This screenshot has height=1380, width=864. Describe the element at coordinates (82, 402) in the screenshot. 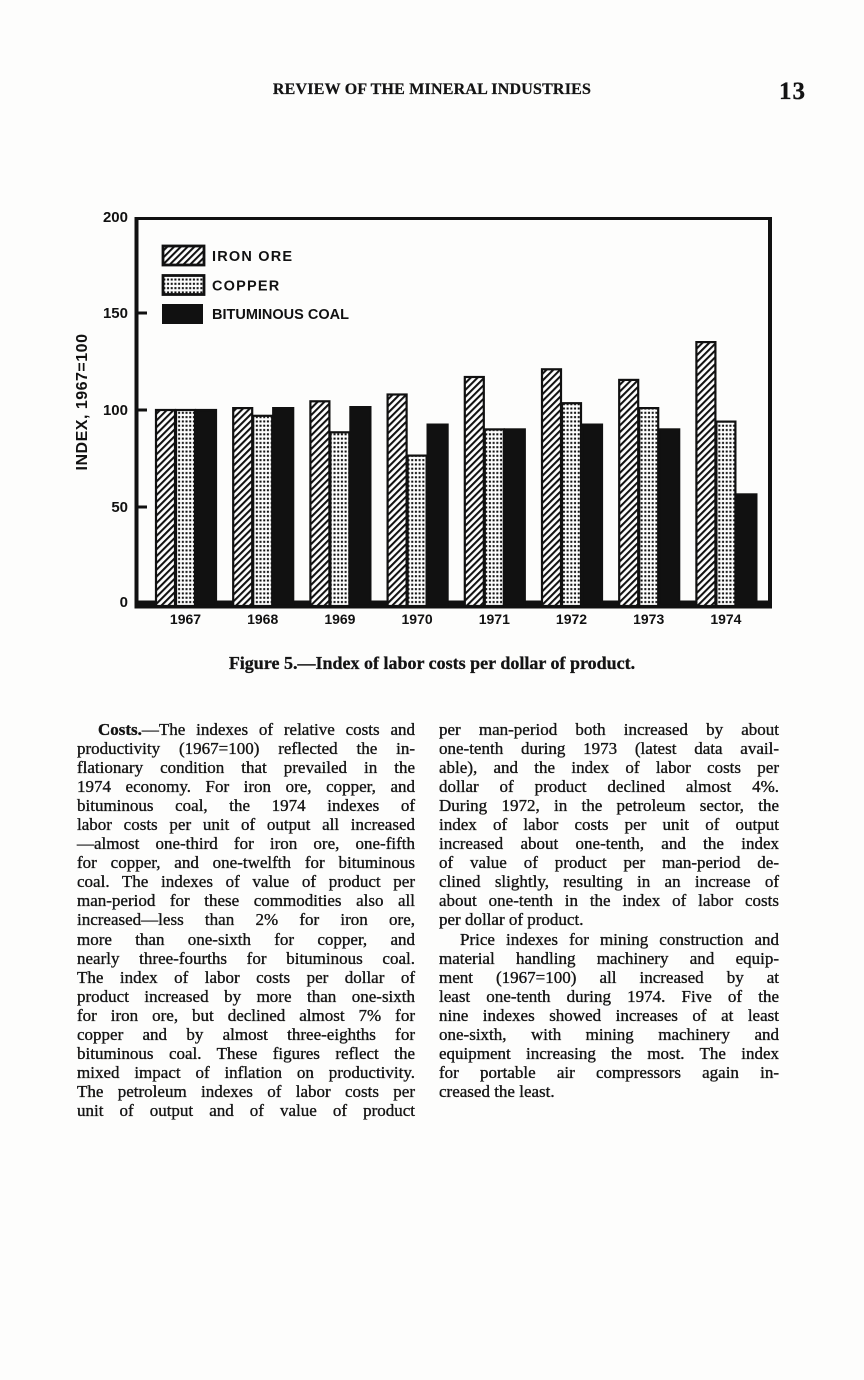

I see `svg-text: INDEX, 1967=100` at that location.